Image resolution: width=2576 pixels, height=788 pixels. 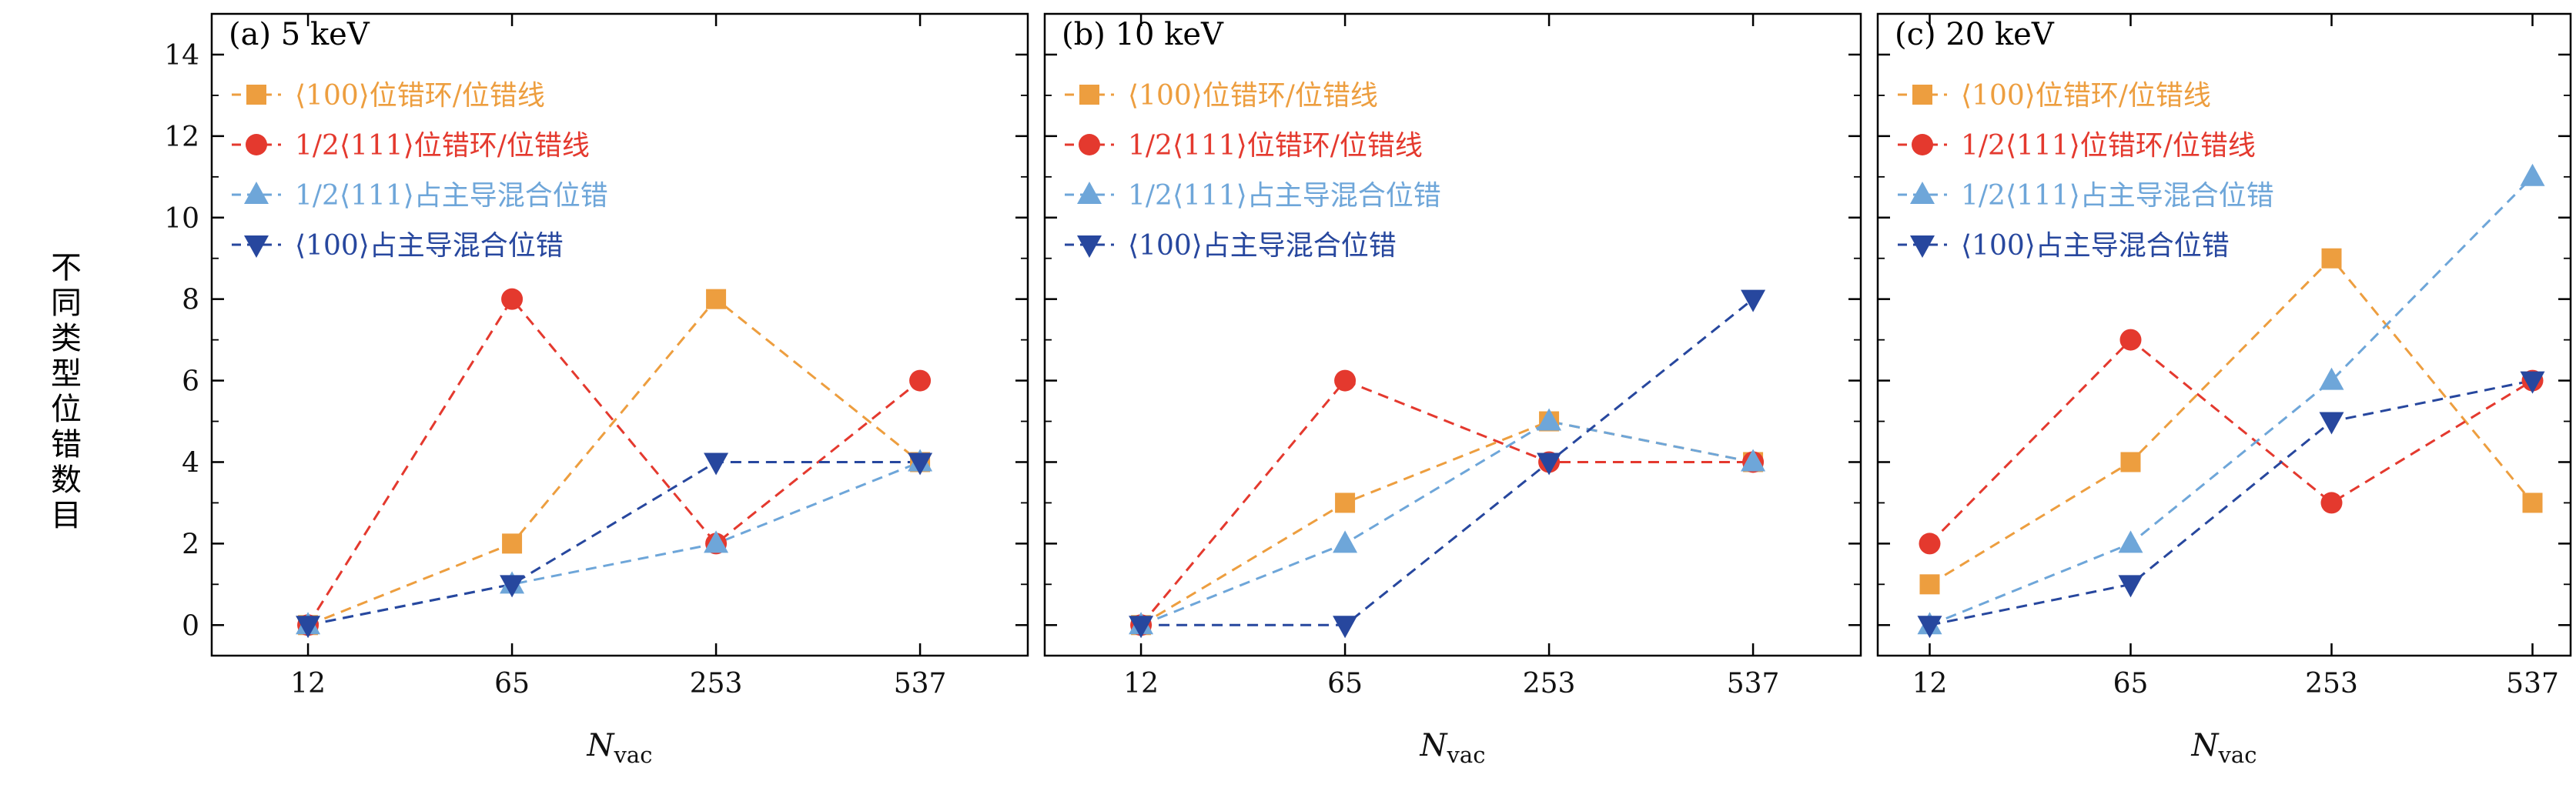 I want to click on y-tick-label: 0, so click(x=191, y=626).